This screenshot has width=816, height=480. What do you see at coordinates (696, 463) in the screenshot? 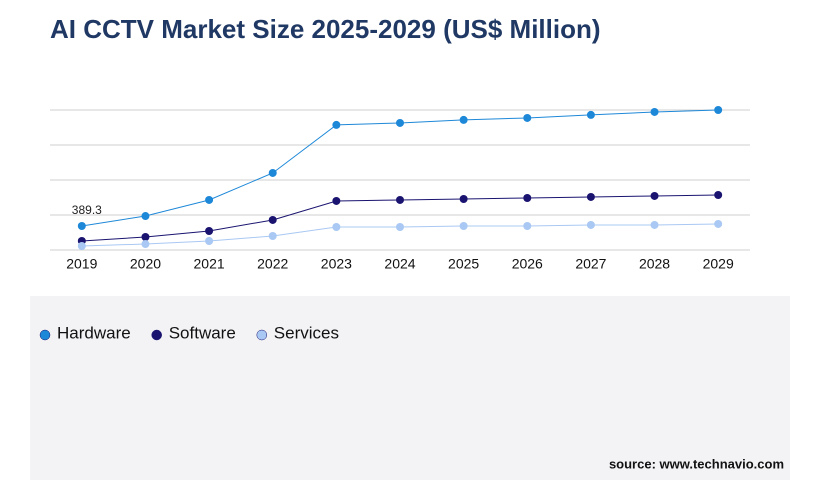
I see `source: source: www.technavio.com` at bounding box center [696, 463].